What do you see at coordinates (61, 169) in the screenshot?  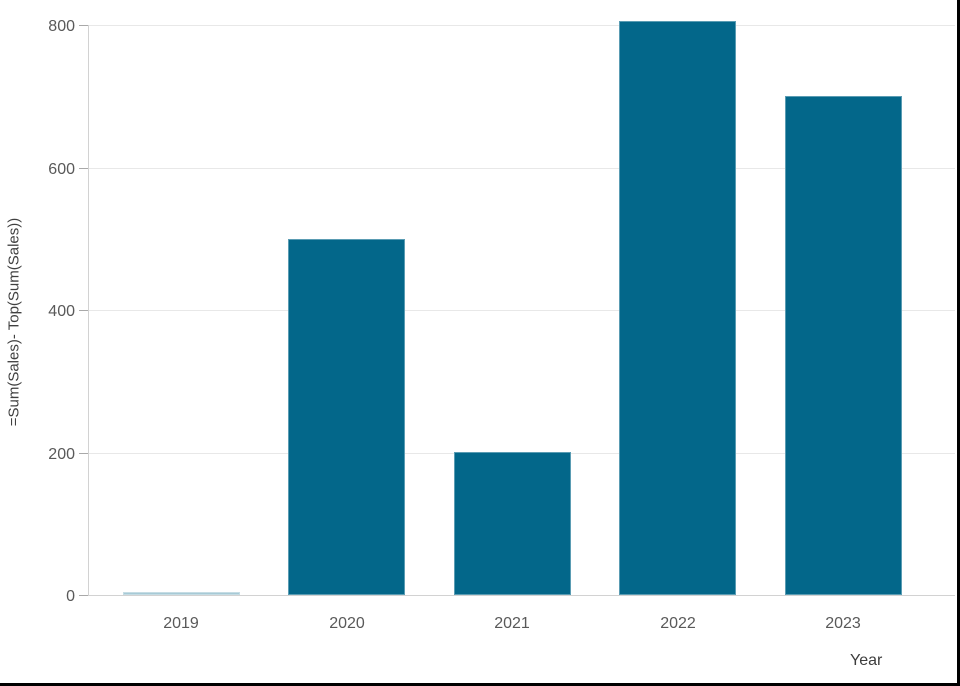 I see `y-tick-label-600: 600` at bounding box center [61, 169].